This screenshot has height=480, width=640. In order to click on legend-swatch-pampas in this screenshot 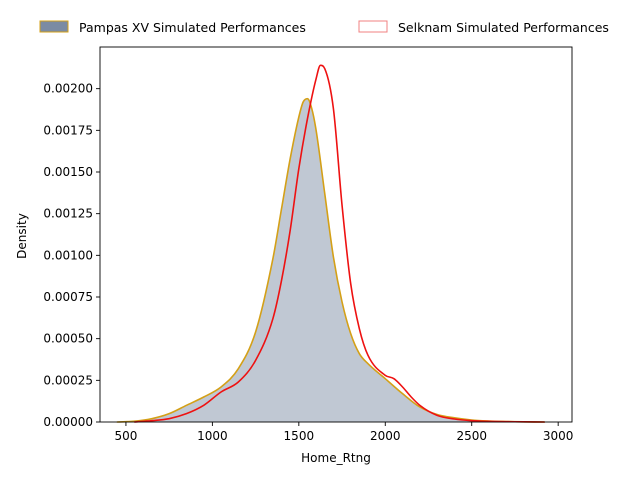, I will do `click(54, 26)`.